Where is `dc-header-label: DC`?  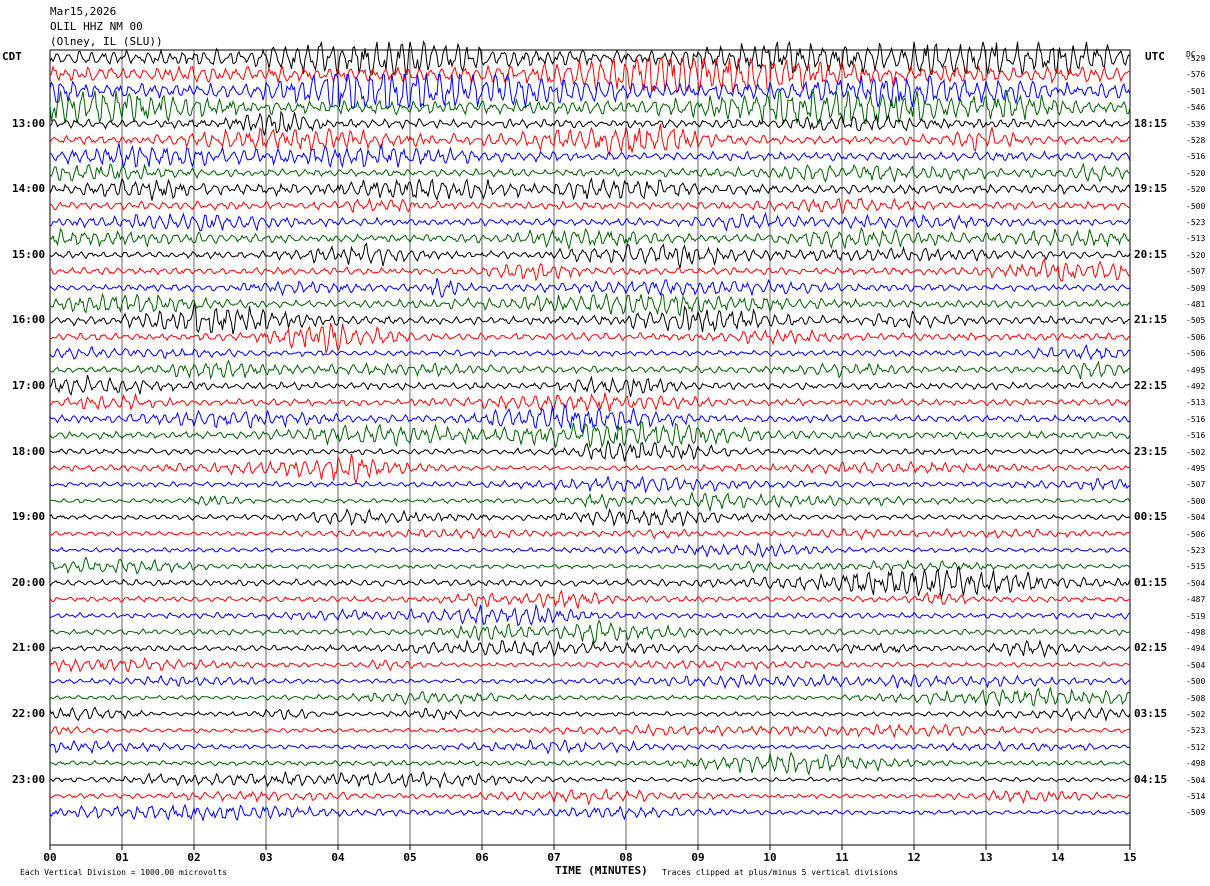 dc-header-label: DC is located at coordinates (1191, 54).